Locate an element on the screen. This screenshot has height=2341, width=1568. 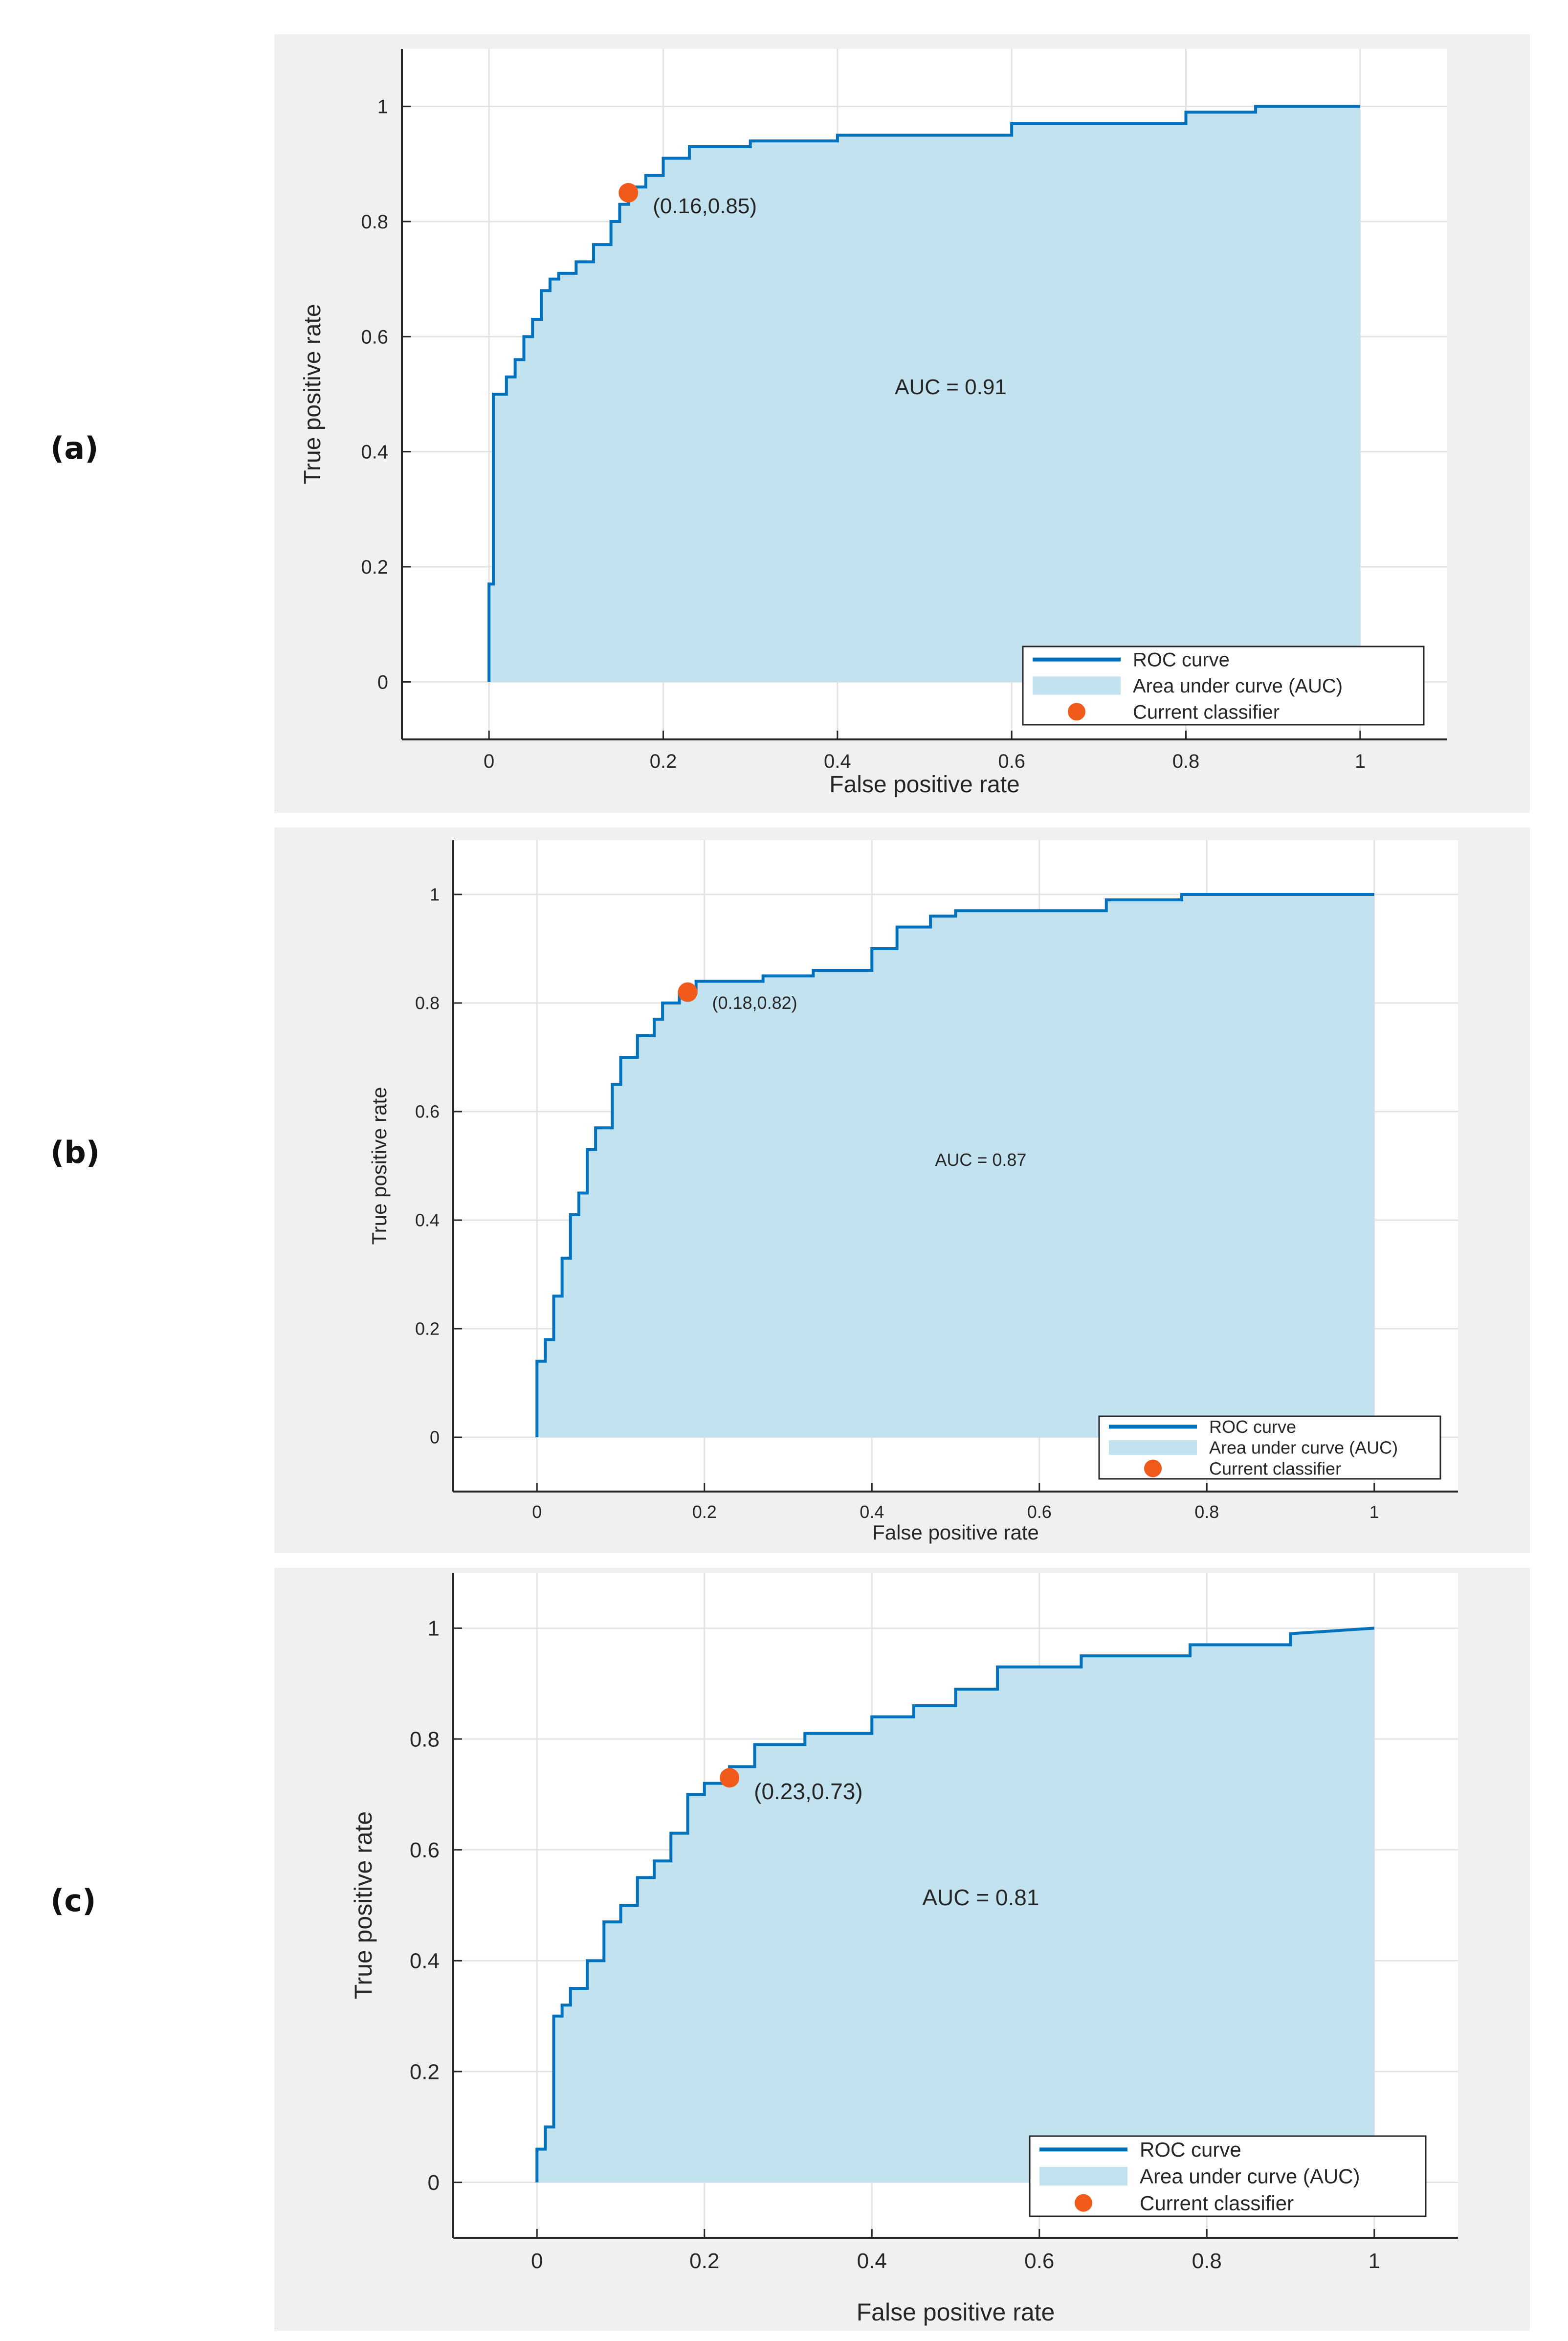
classifier-point-label: (0.23,0.73) is located at coordinates (808, 1792).